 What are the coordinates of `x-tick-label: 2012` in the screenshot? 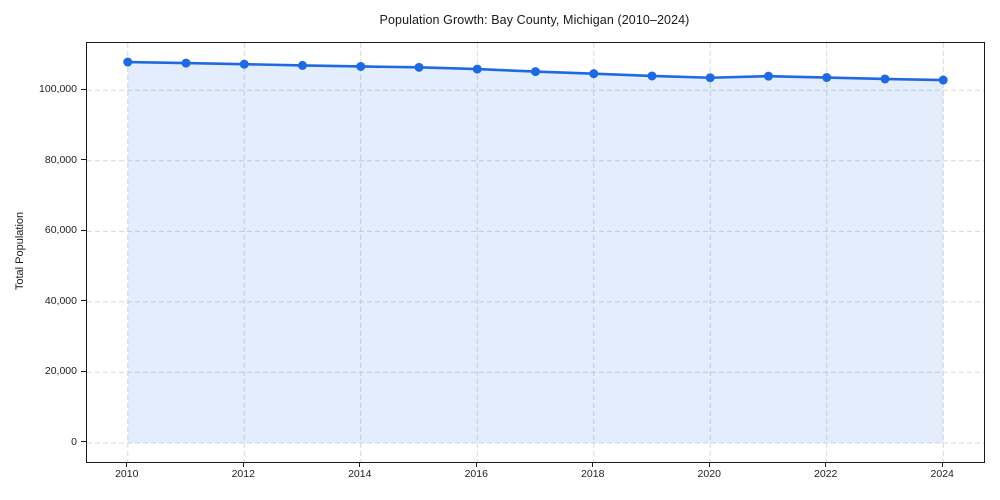 It's located at (243, 474).